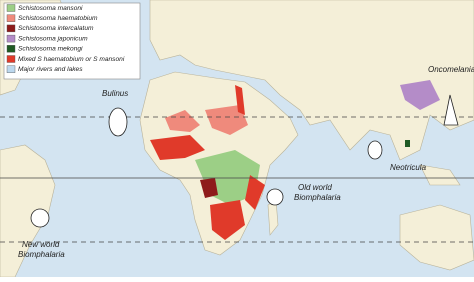 The image size is (474, 282). Describe the element at coordinates (56, 28) in the screenshot. I see `legend-label: Schistosoma intercalatum` at that location.